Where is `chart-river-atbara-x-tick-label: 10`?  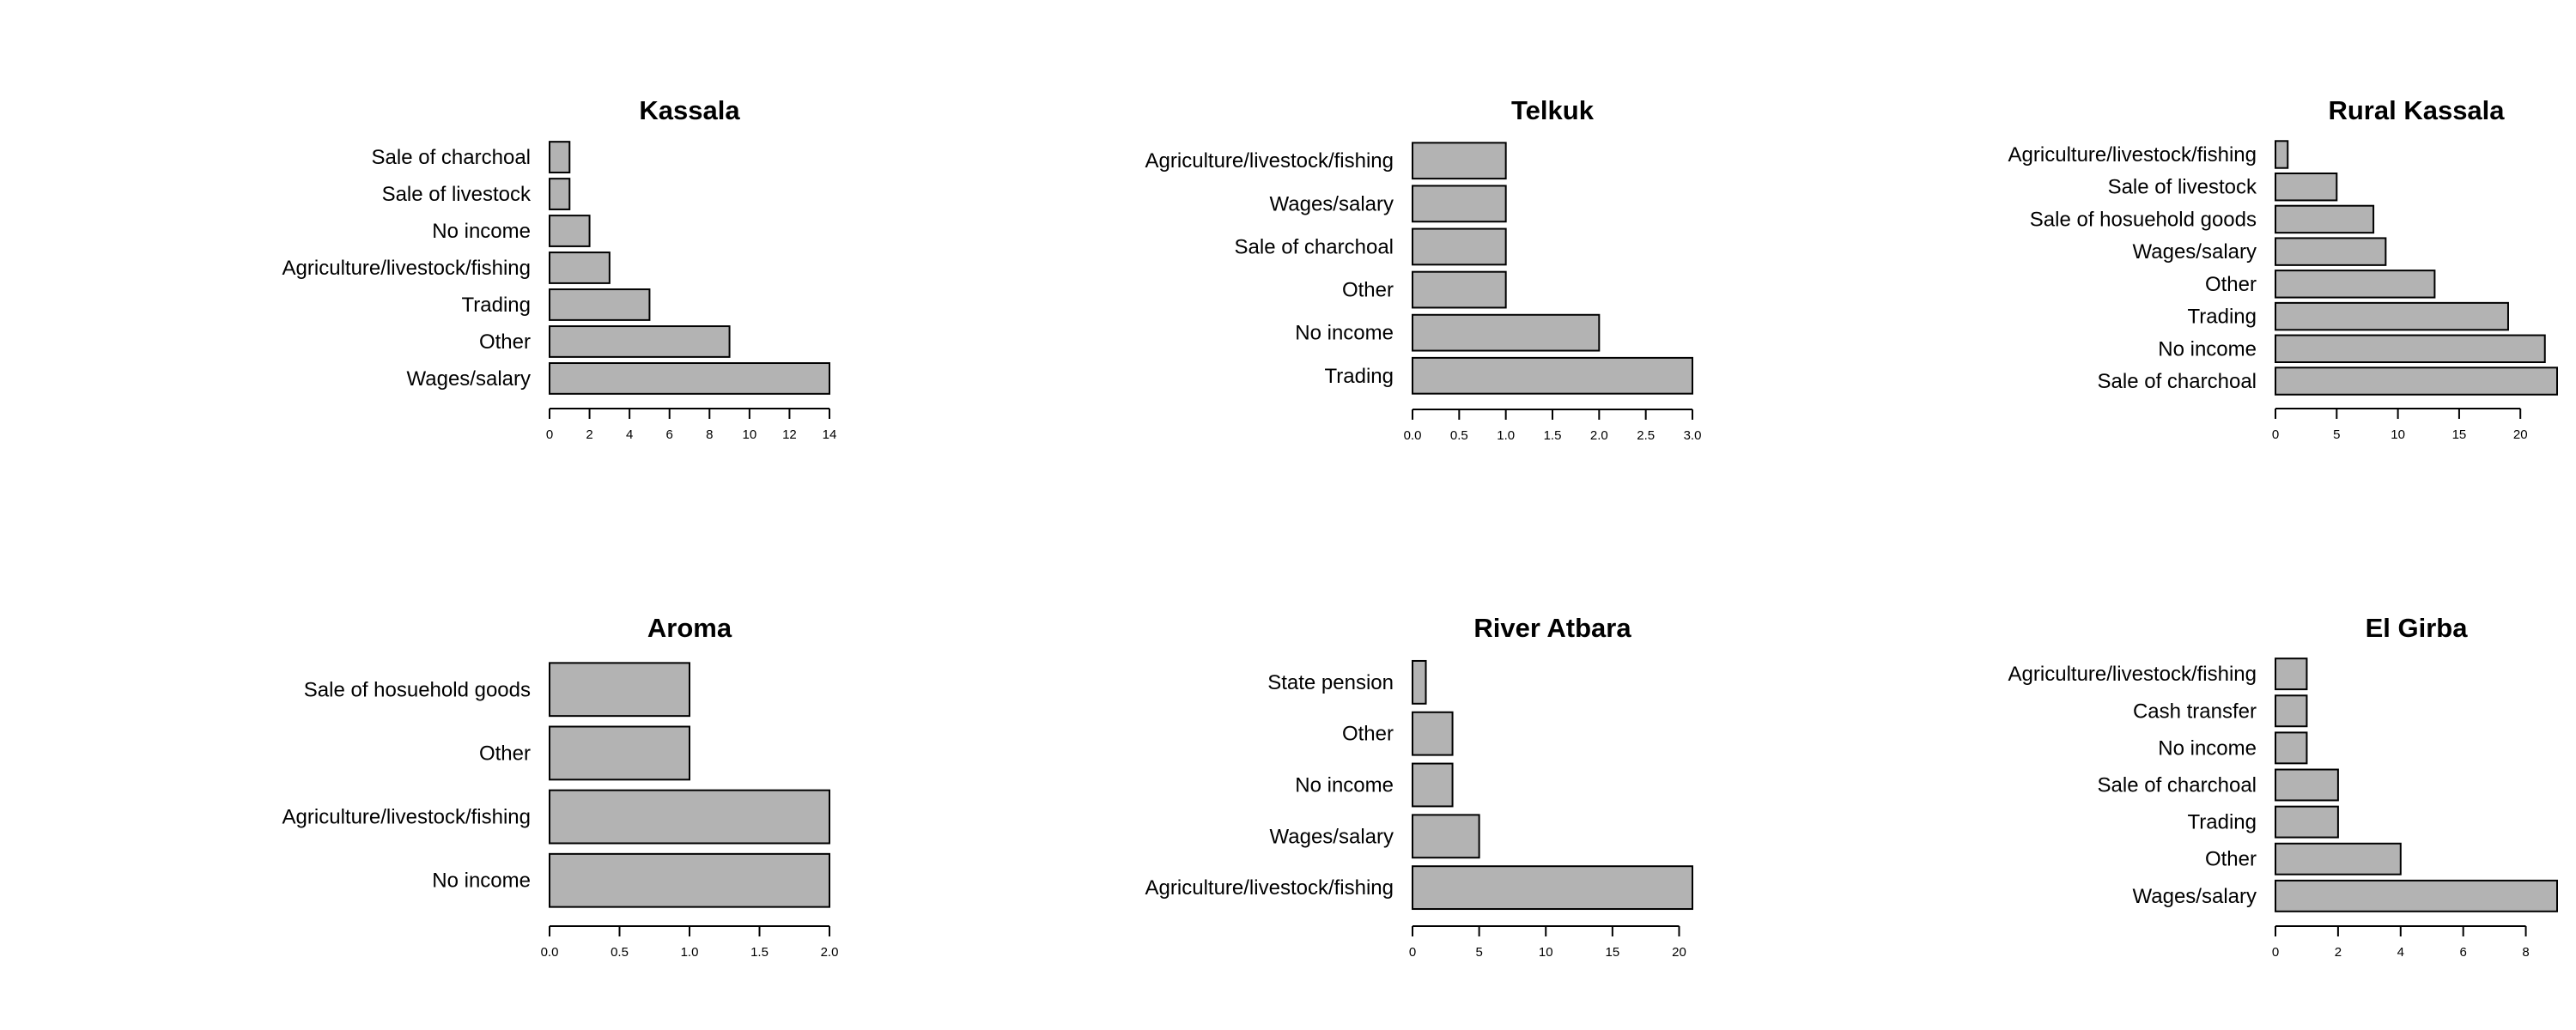 chart-river-atbara-x-tick-label: 10 is located at coordinates (1546, 952).